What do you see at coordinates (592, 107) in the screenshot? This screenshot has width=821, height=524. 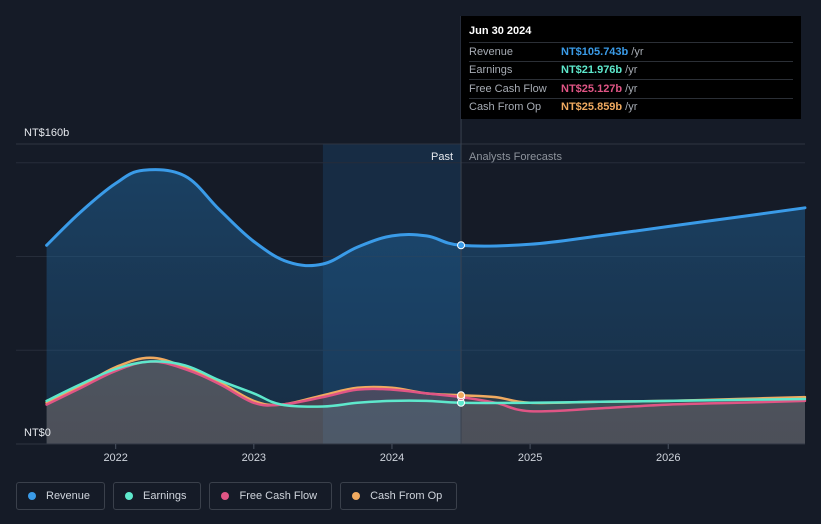 I see `tooltip-value: NT$25.859b` at bounding box center [592, 107].